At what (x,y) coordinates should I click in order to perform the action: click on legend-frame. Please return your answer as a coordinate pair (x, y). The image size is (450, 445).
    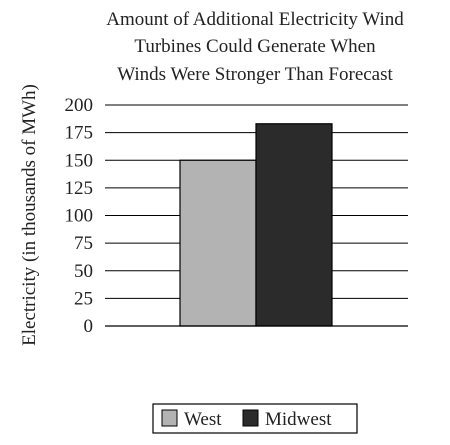
    Looking at the image, I should click on (255, 418).